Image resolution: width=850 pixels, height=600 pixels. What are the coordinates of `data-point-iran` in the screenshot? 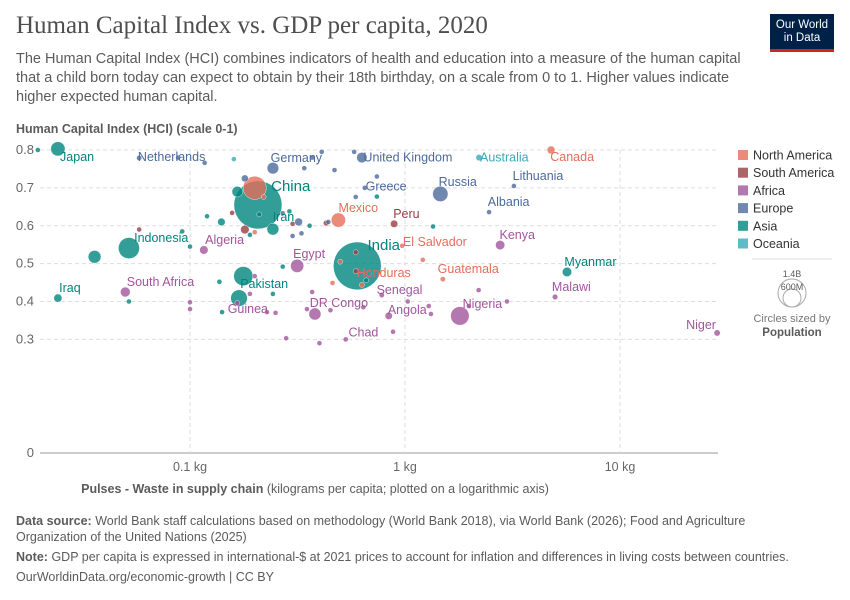 It's located at (273, 229).